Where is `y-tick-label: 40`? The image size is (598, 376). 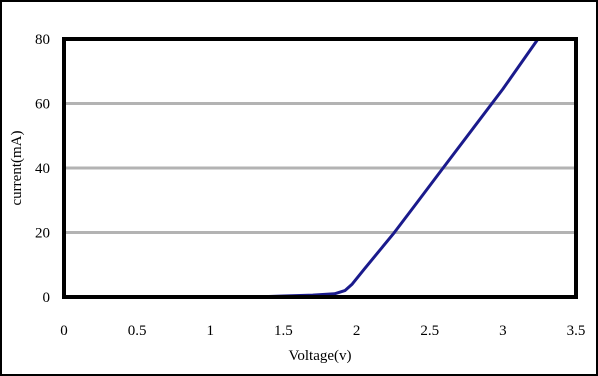 y-tick-label: 40 is located at coordinates (42, 169).